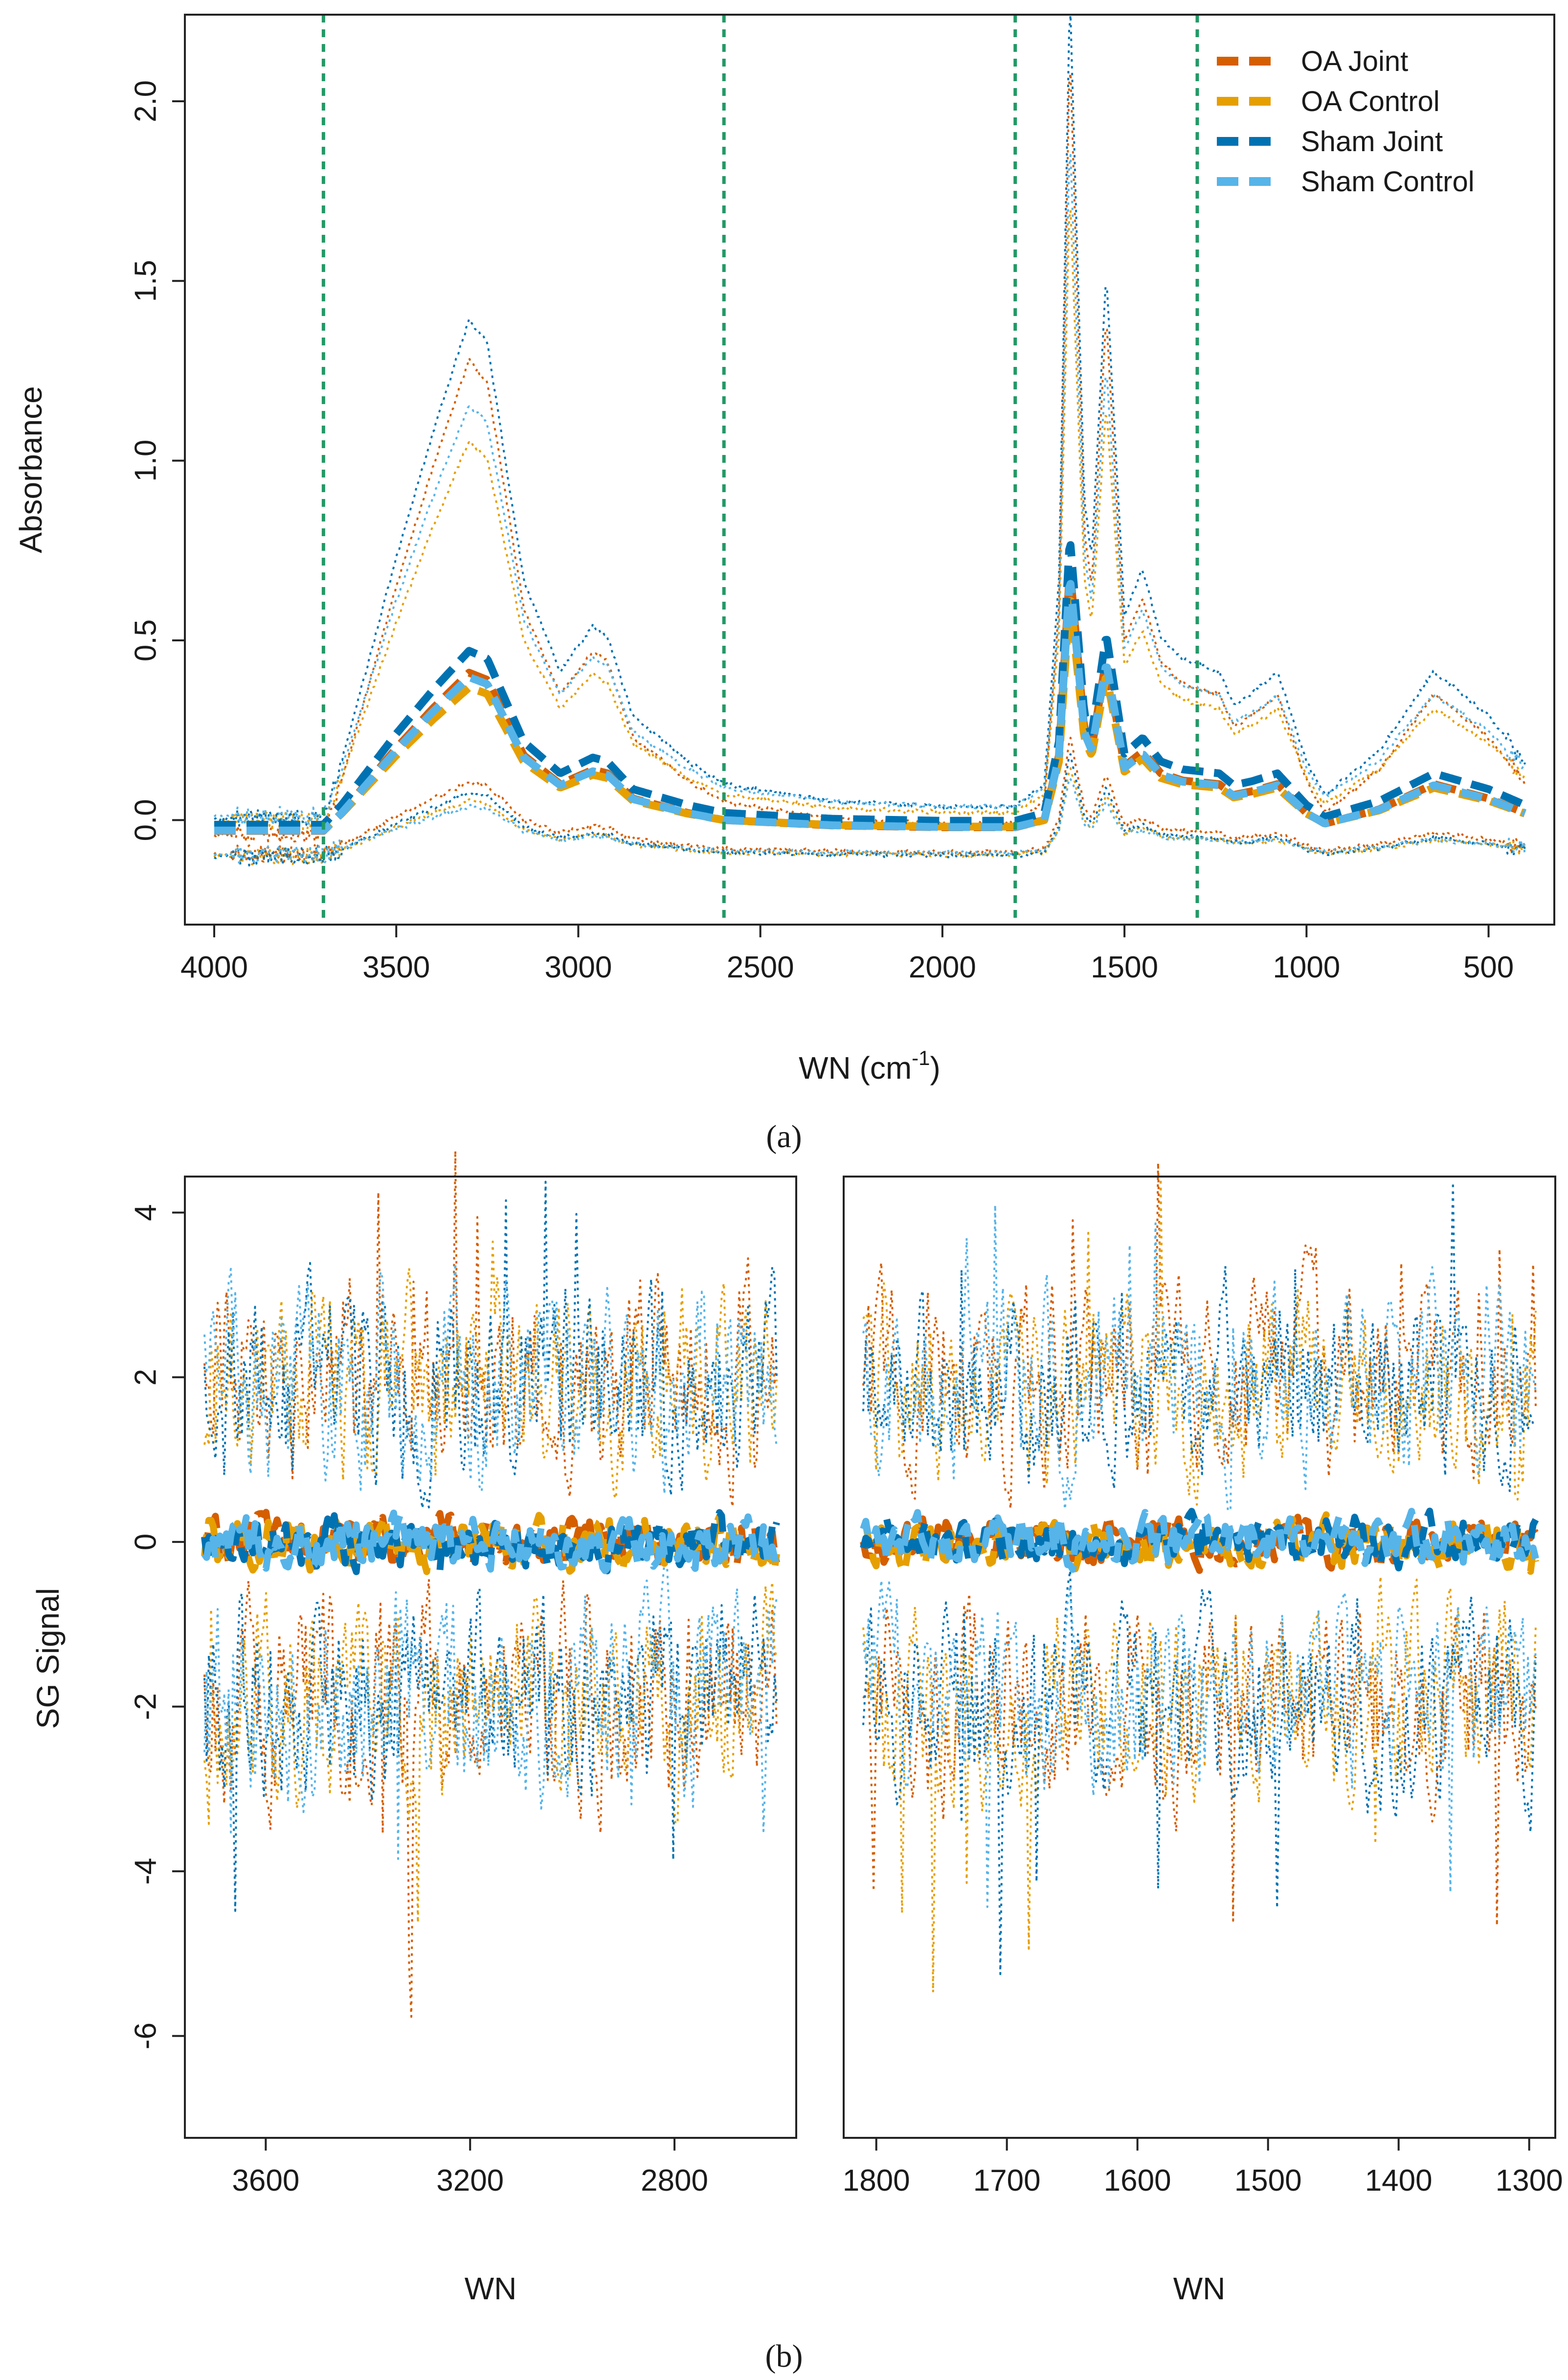  I want to click on panel-a-y-axis-label: Absorbance, so click(30, 469).